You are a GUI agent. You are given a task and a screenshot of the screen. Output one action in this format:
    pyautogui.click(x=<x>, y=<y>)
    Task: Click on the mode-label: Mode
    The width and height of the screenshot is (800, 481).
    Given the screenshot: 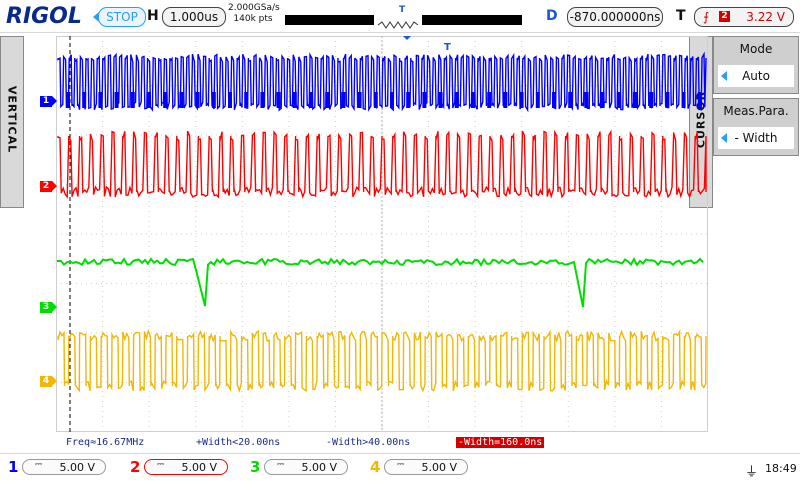 What is the action you would take?
    pyautogui.click(x=756, y=49)
    